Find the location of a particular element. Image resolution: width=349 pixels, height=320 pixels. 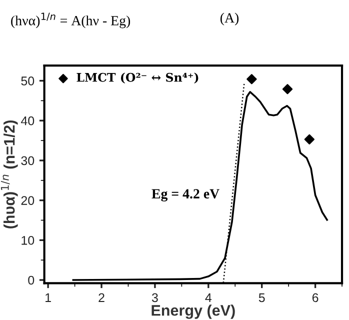

y-tick-label: 40 is located at coordinates (27, 121).